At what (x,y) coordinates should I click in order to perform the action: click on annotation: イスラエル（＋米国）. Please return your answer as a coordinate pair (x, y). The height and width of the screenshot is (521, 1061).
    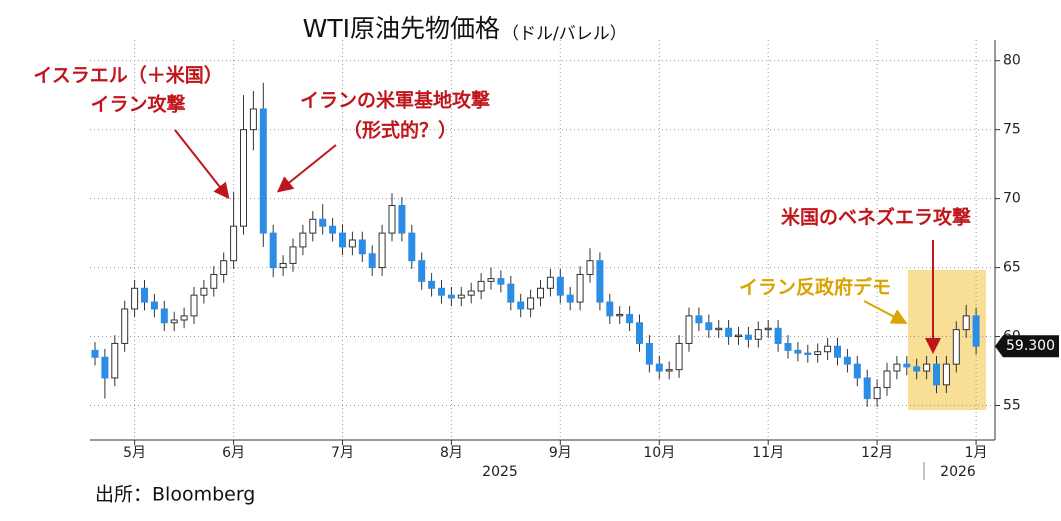
    Looking at the image, I should click on (127, 75).